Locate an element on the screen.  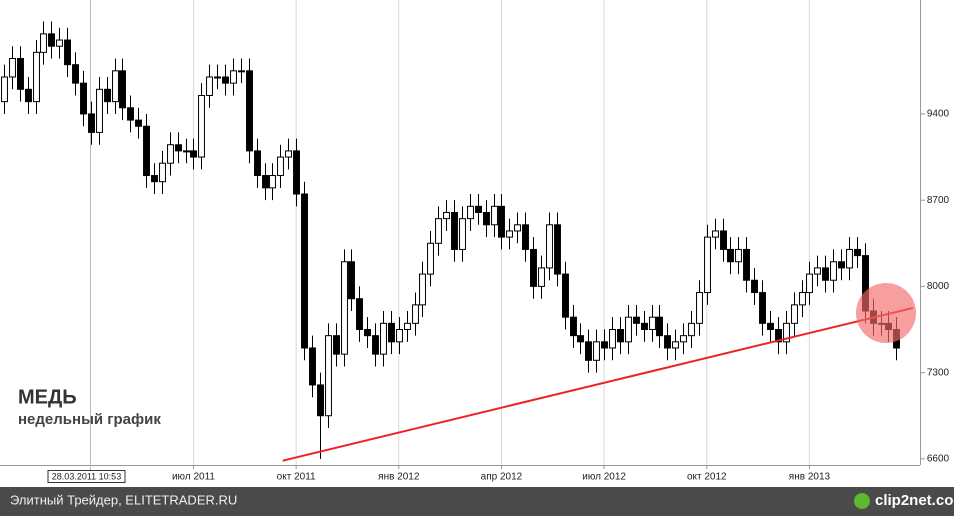
highlight-circle is located at coordinates (886, 313).